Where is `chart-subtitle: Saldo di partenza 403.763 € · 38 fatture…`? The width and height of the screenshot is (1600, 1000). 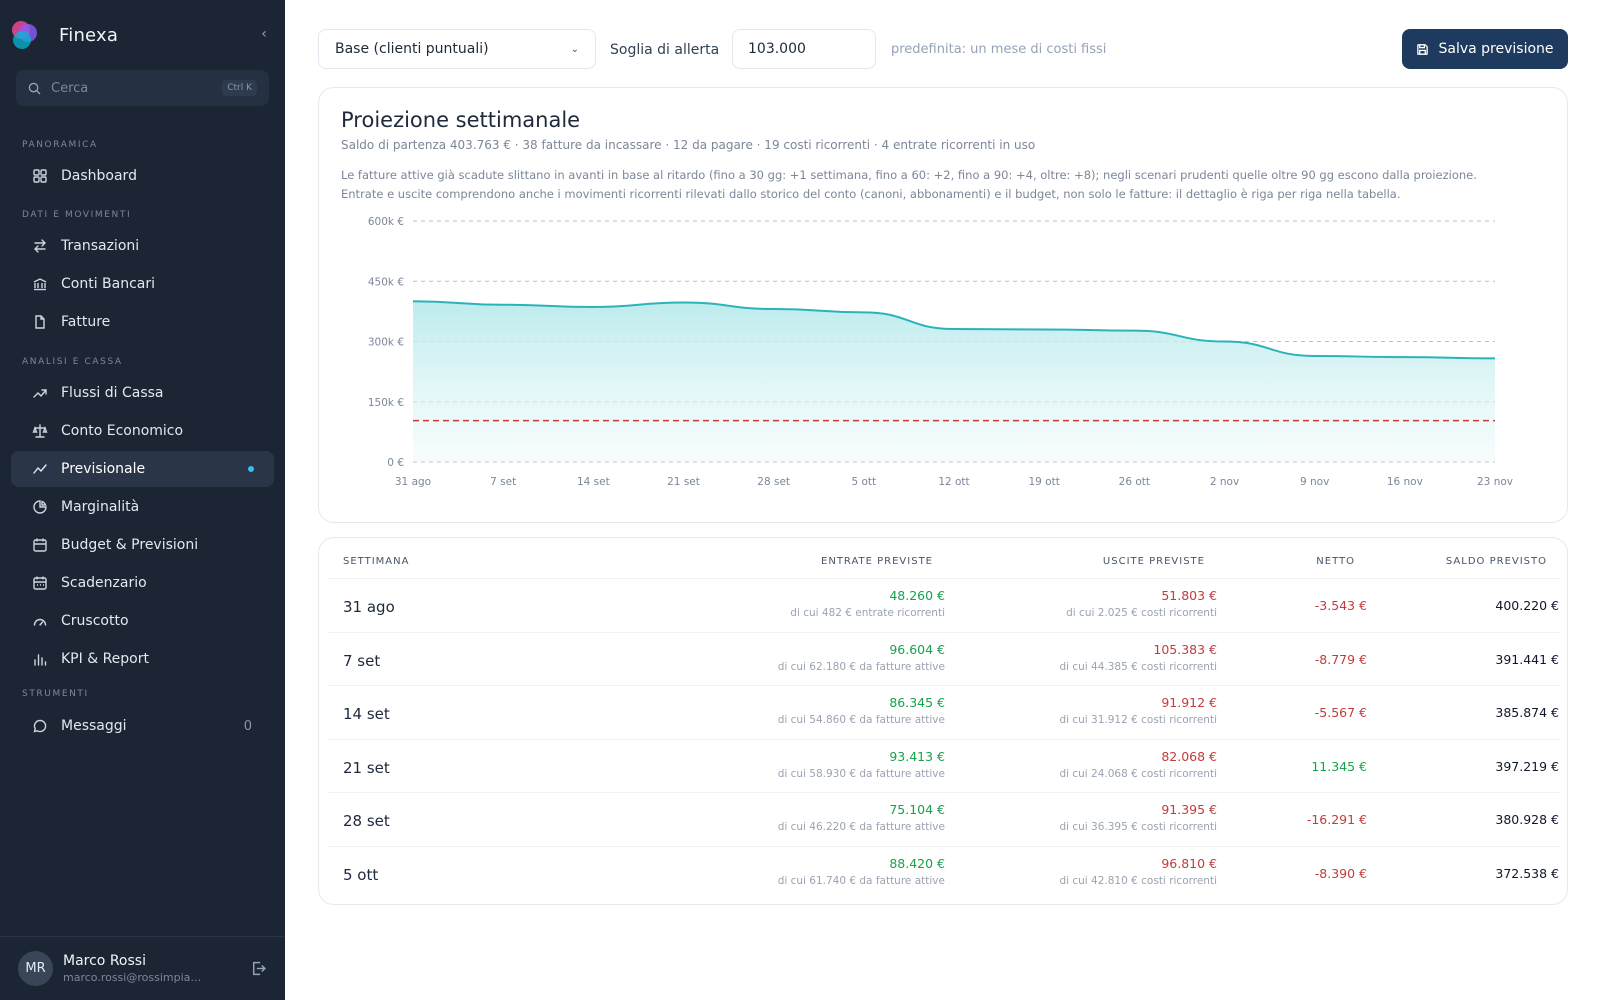 chart-subtitle: Saldo di partenza 403.763 € · 38 fatture… is located at coordinates (688, 145).